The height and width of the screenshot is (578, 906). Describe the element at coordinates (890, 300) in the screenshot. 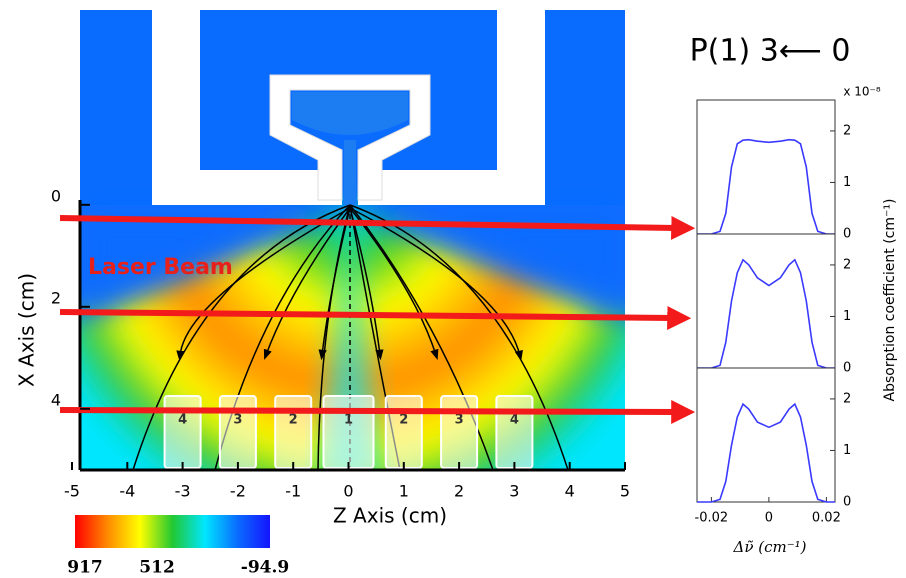

I see `y-axis-label: Absorption coefficient (cm⁻¹)` at that location.